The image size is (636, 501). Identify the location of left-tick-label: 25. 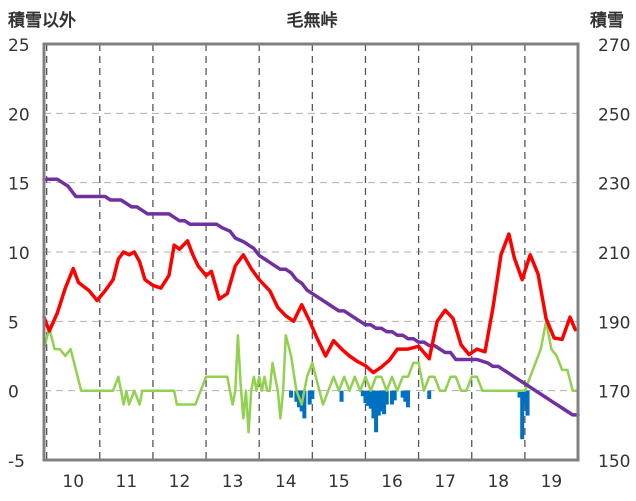
(19, 46).